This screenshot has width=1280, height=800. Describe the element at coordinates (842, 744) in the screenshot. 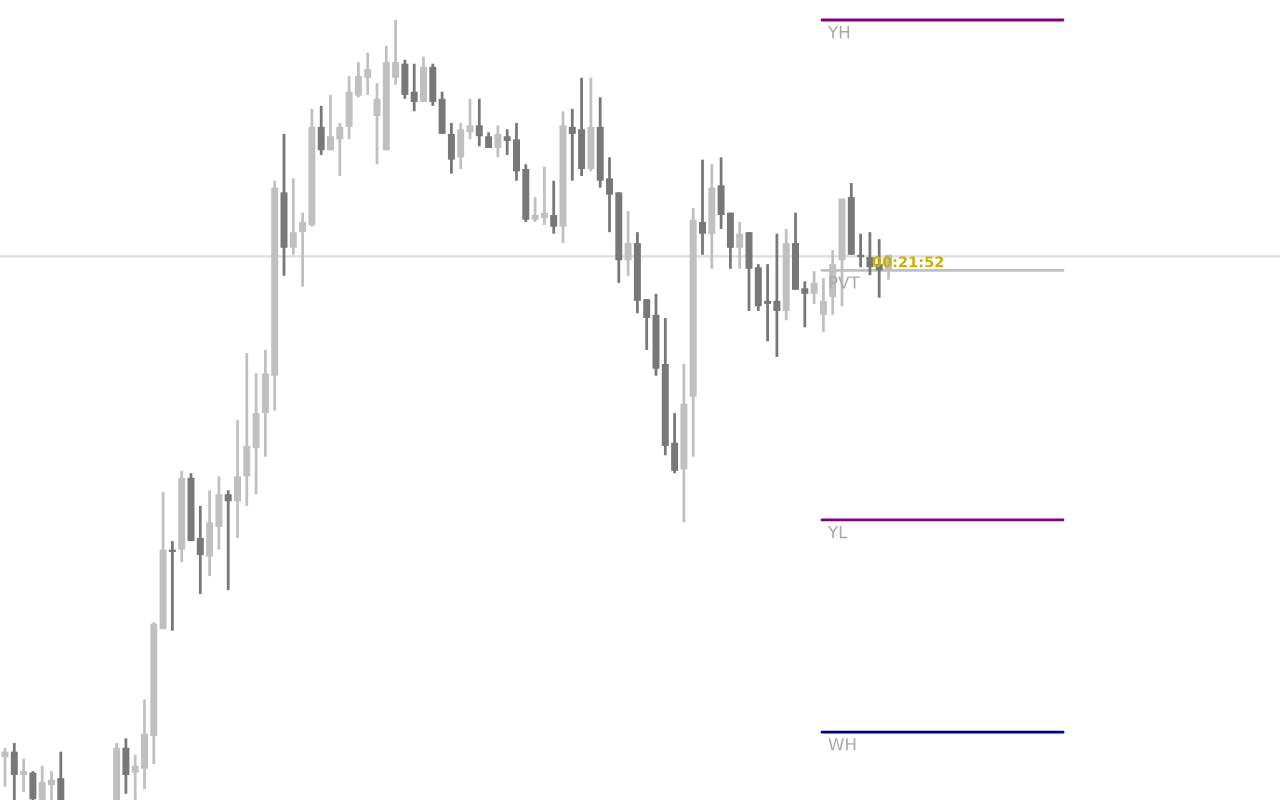

I see `ref-line-label: WH` at that location.